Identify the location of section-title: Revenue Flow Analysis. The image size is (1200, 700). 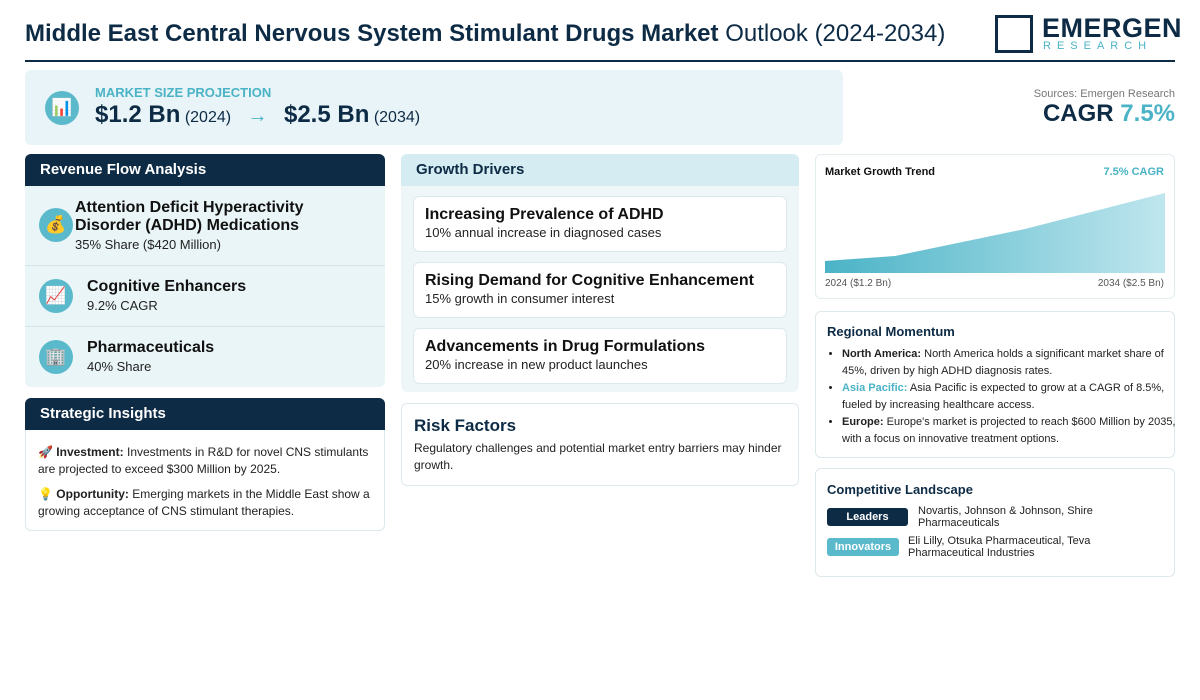
(205, 170).